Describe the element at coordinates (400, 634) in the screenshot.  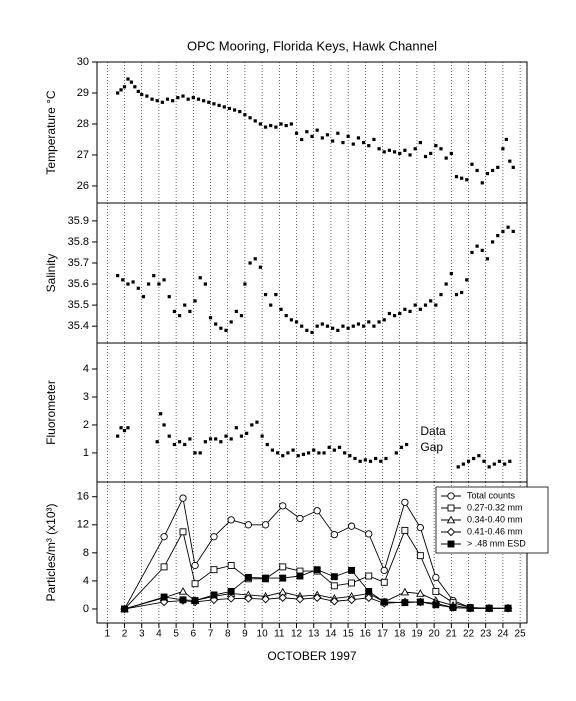
I see `x-tick-label: 18` at that location.